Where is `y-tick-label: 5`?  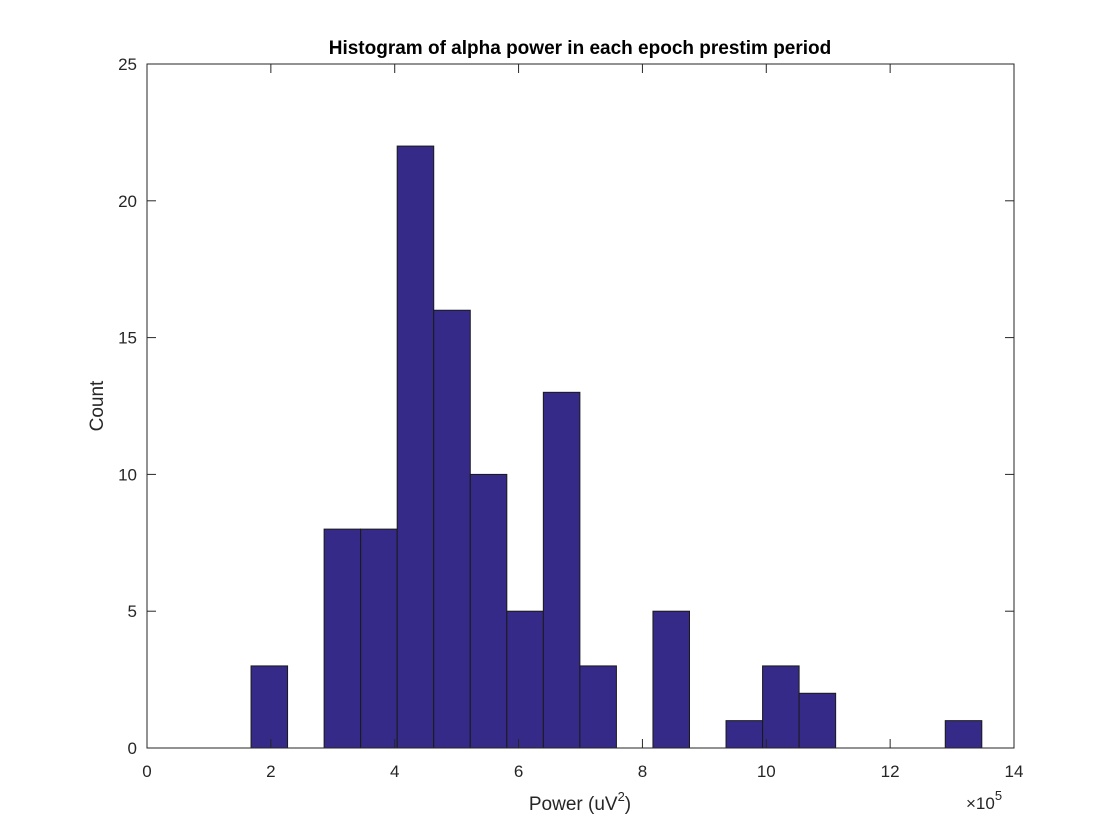
y-tick-label: 5 is located at coordinates (132, 611).